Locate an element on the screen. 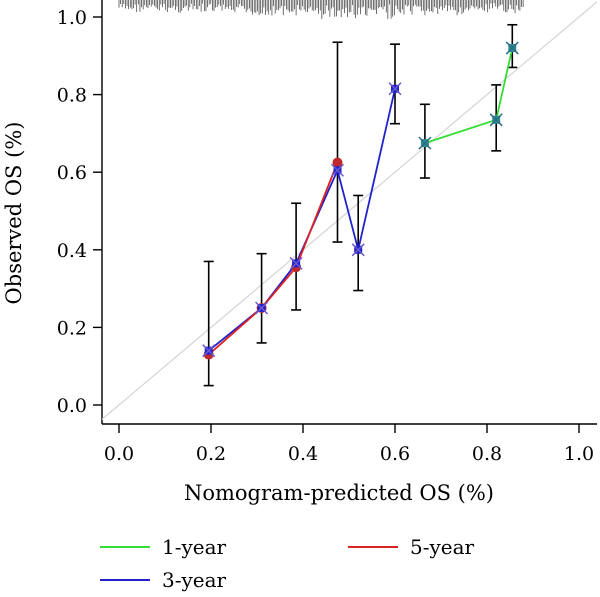 The image size is (600, 597). x-tick-label: 0.4 is located at coordinates (303, 454).